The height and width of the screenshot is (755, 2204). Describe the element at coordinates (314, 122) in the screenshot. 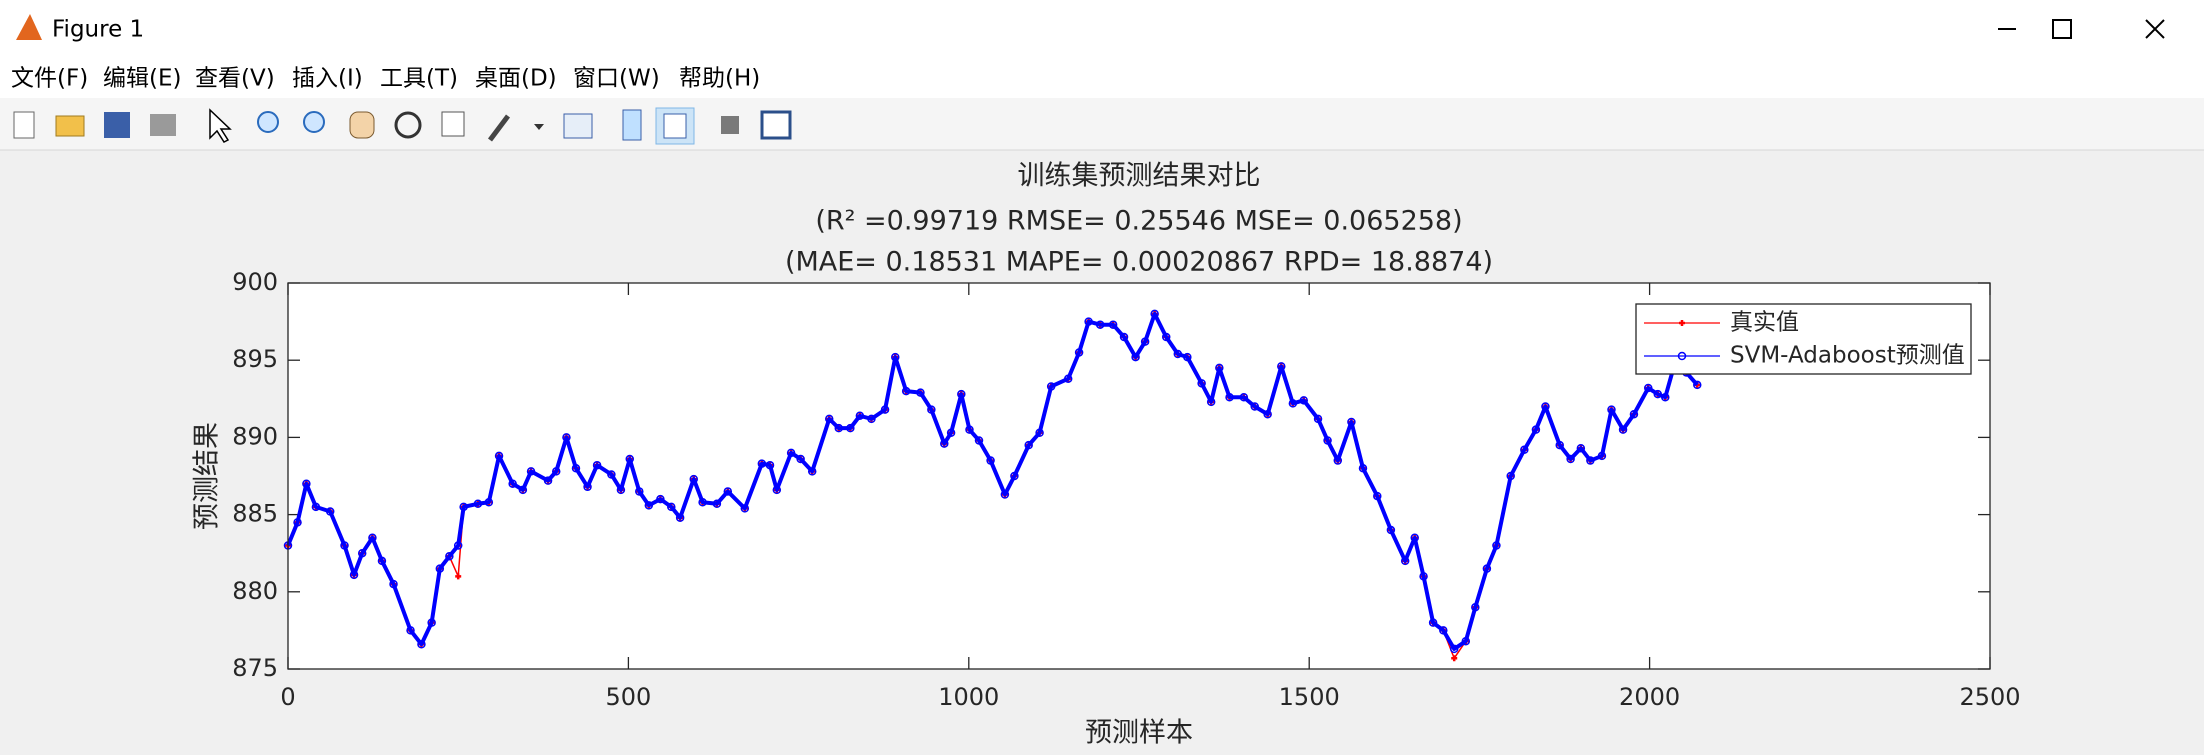

I see `zoom-out-icon` at that location.